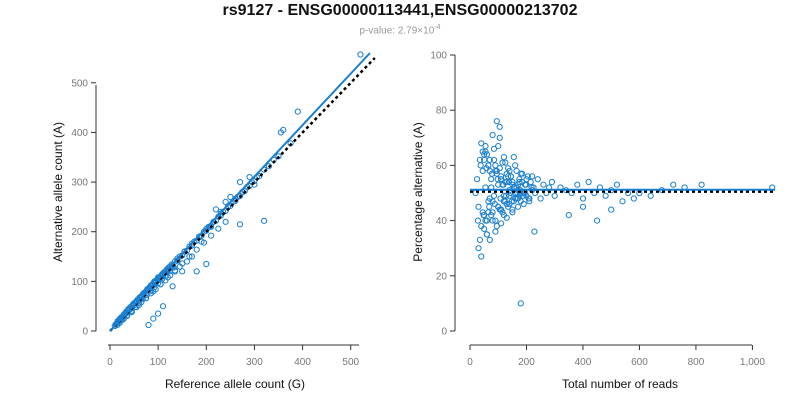 The image size is (800, 400). What do you see at coordinates (79, 133) in the screenshot?
I see `y-tick-label: 400` at bounding box center [79, 133].